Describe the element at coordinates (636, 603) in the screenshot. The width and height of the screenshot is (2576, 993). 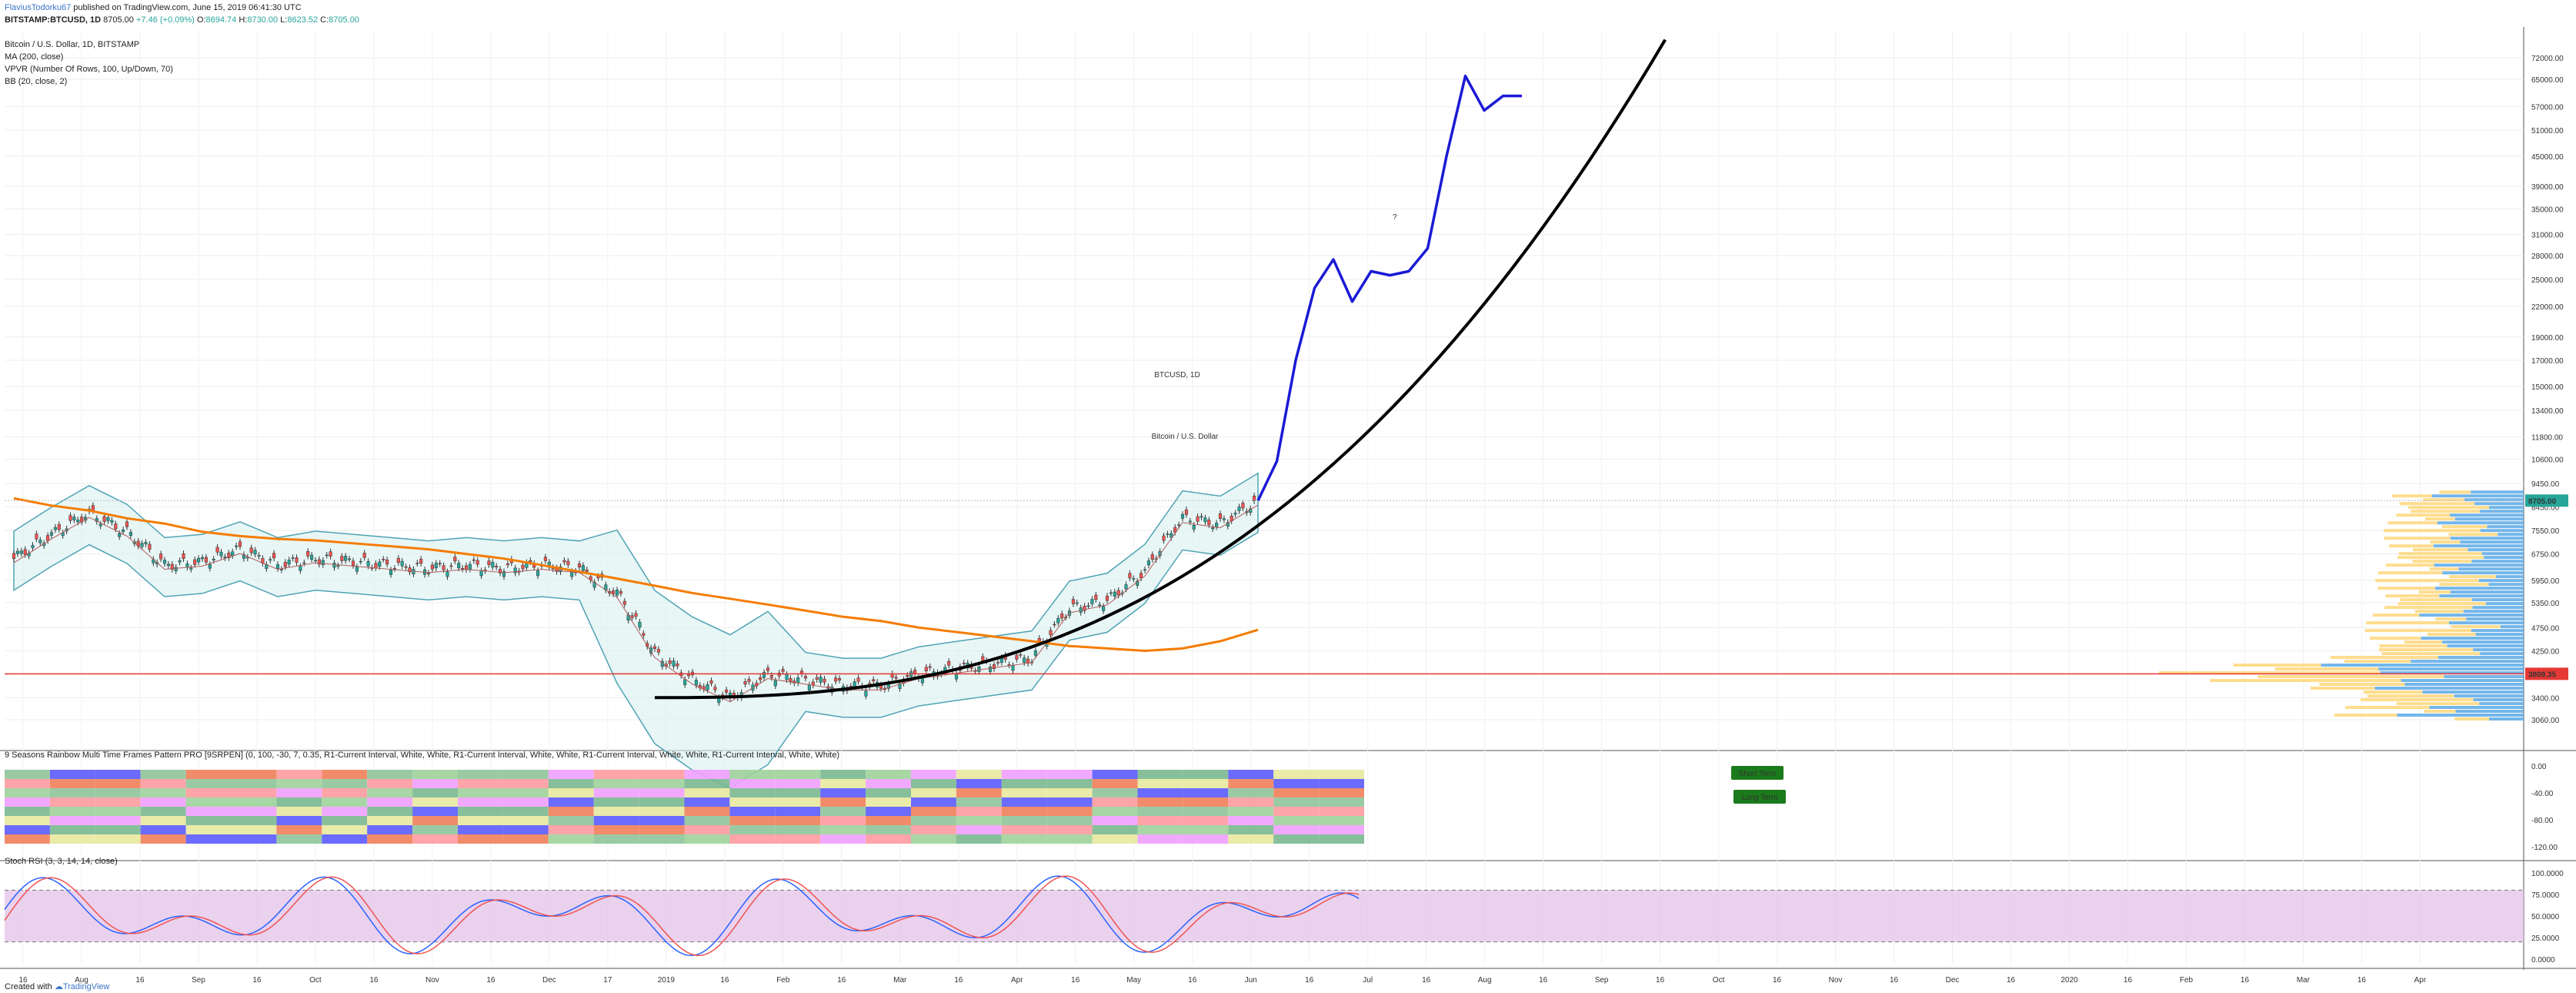
I see `bb-basis-line` at that location.